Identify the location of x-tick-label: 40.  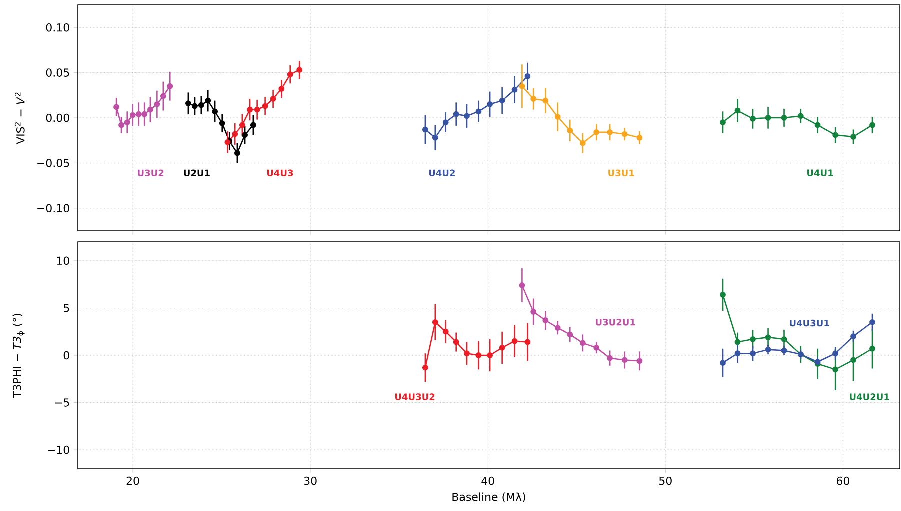
(488, 481).